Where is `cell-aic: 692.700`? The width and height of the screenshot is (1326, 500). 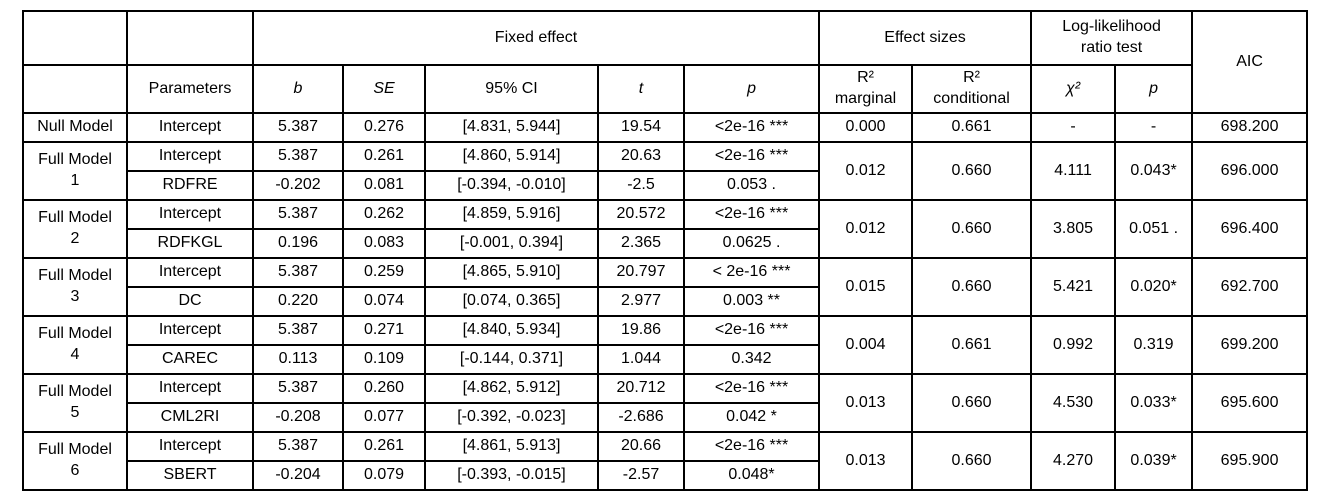
cell-aic: 692.700 is located at coordinates (1250, 287).